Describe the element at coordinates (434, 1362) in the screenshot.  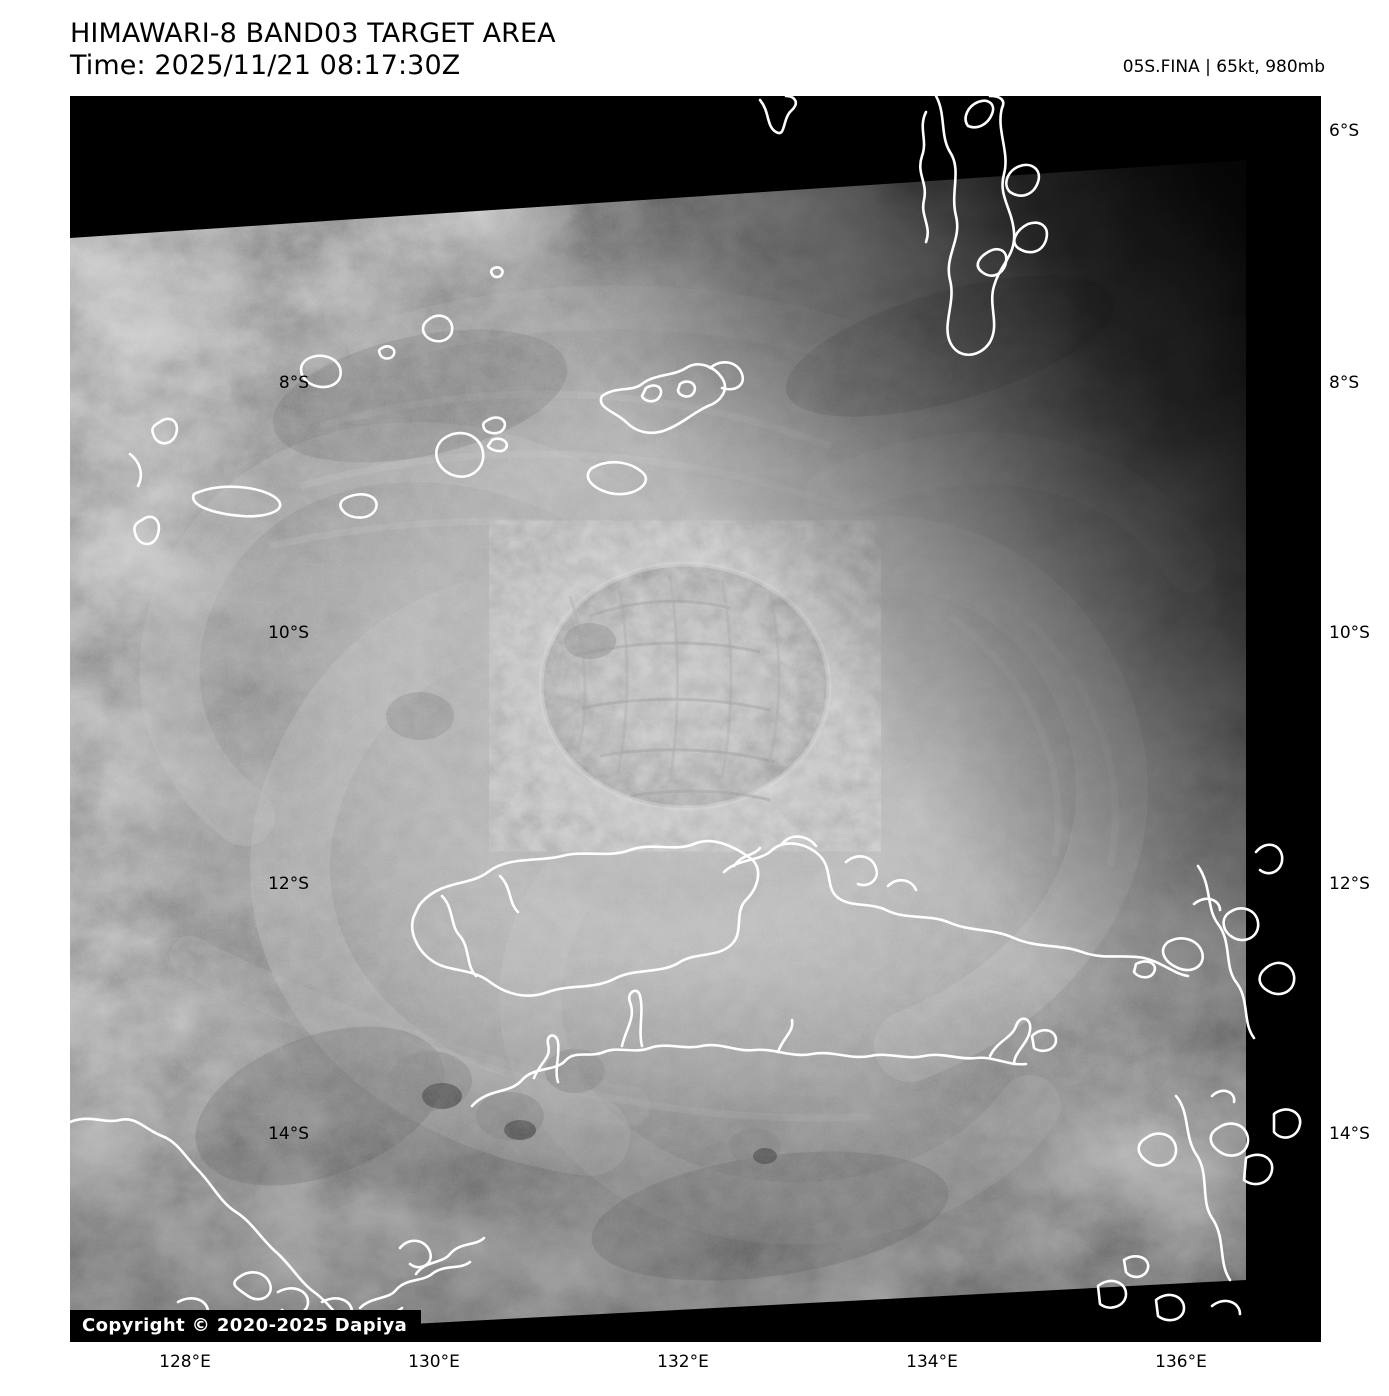
I see `lon-tick-130e: 130°E` at that location.